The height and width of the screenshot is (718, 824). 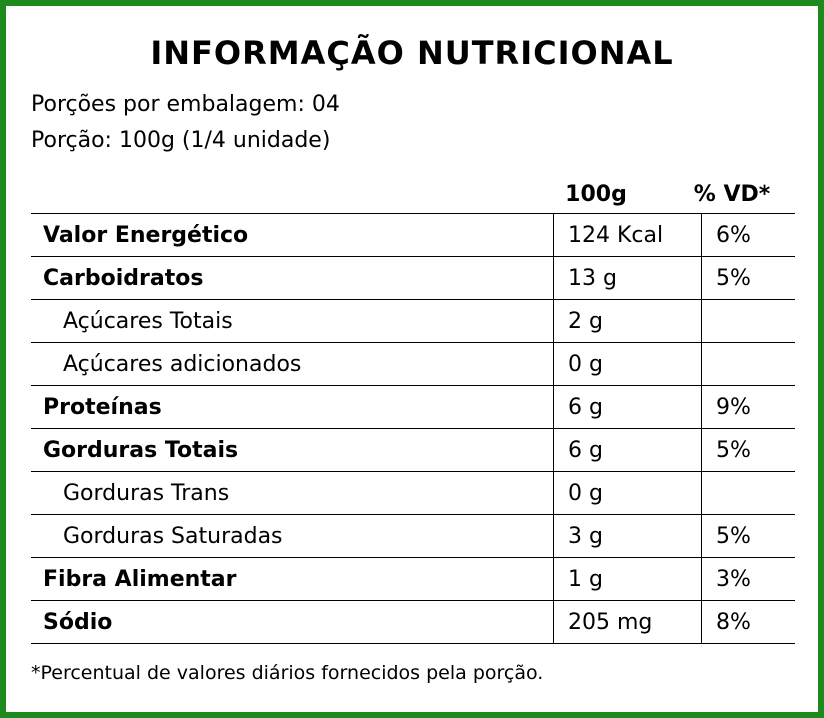 I want to click on table-row: Gorduras Saturadas 3 g 5%, so click(x=413, y=536).